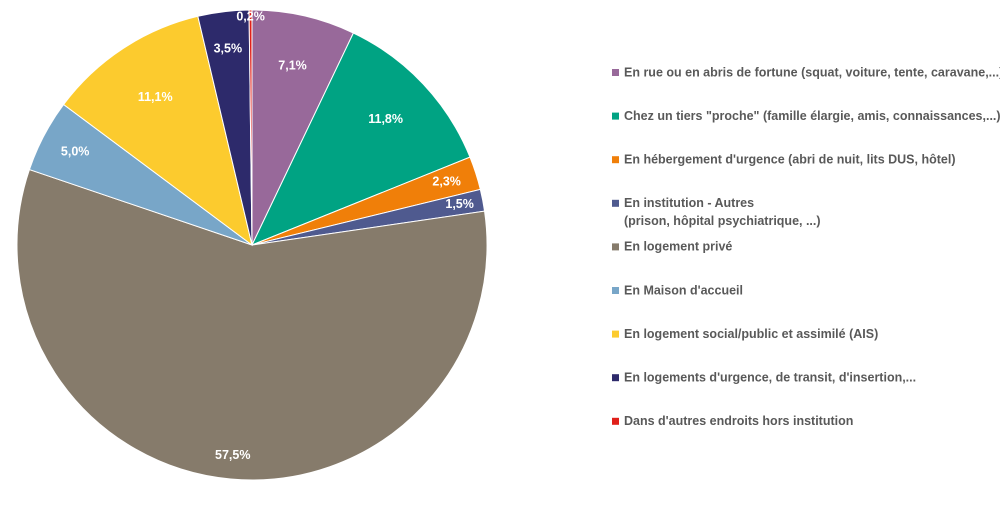  What do you see at coordinates (689, 203) in the screenshot?
I see `legend-label: En institution - Autres` at bounding box center [689, 203].